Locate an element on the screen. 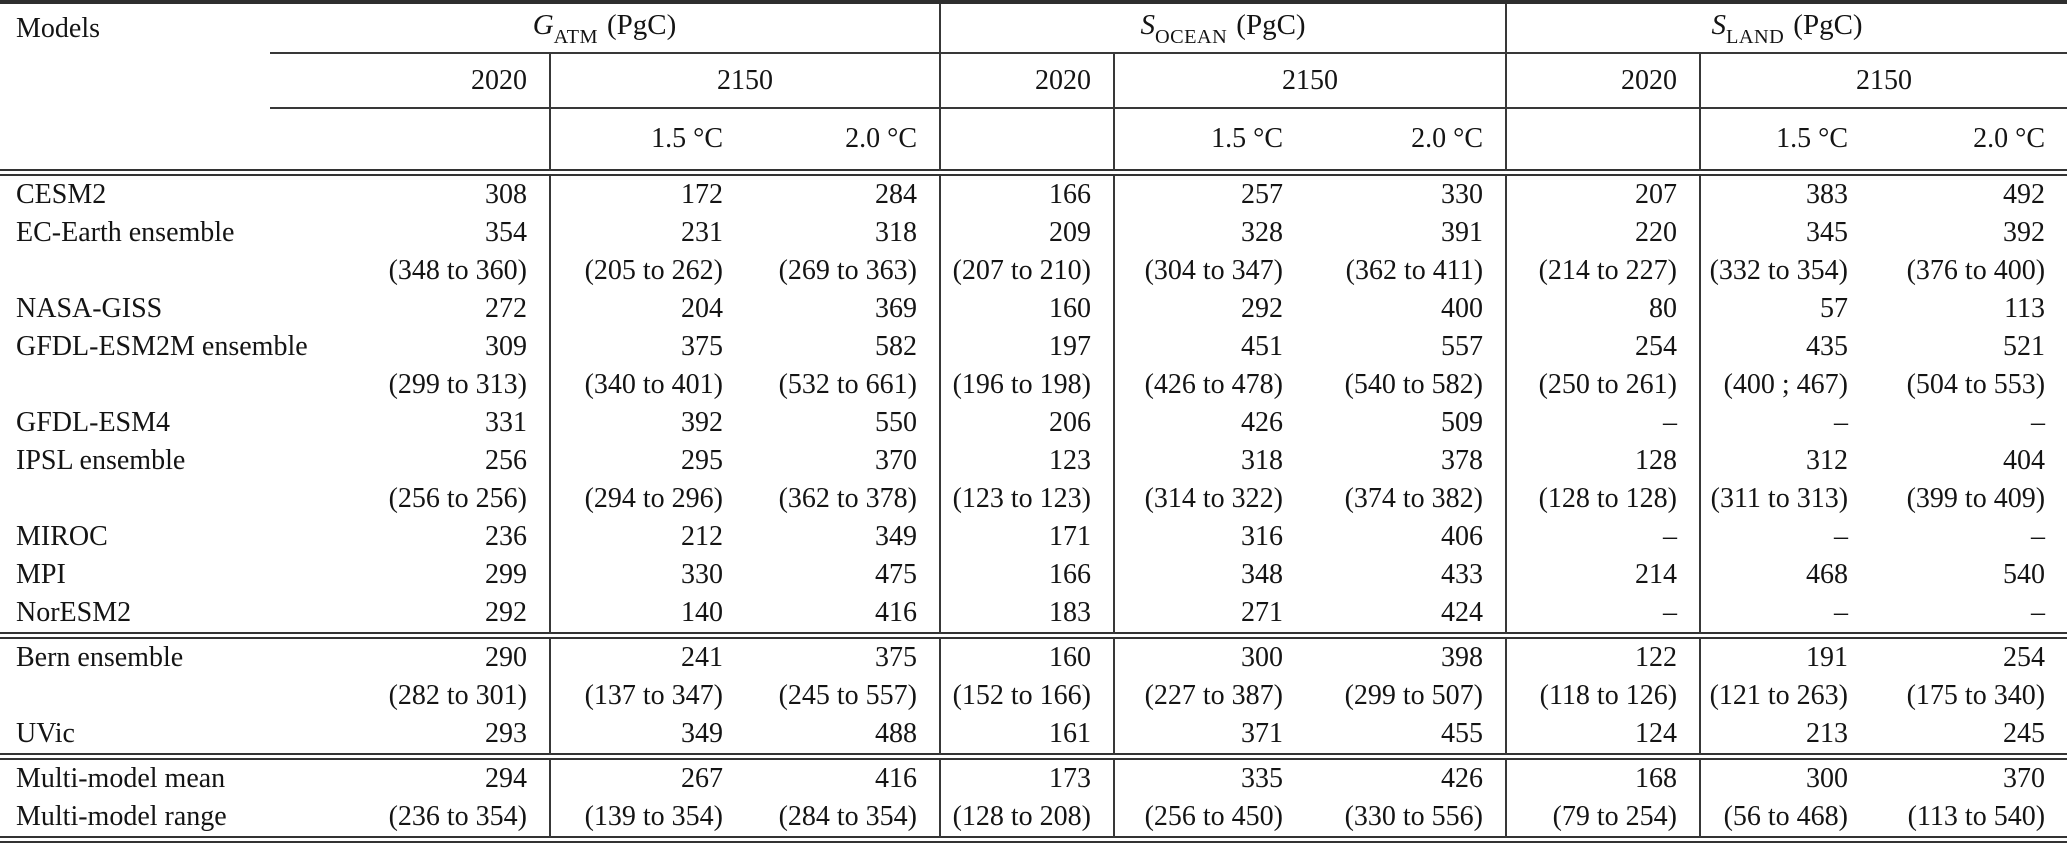 The image size is (2067, 860). value-cell: 582 is located at coordinates (896, 347).